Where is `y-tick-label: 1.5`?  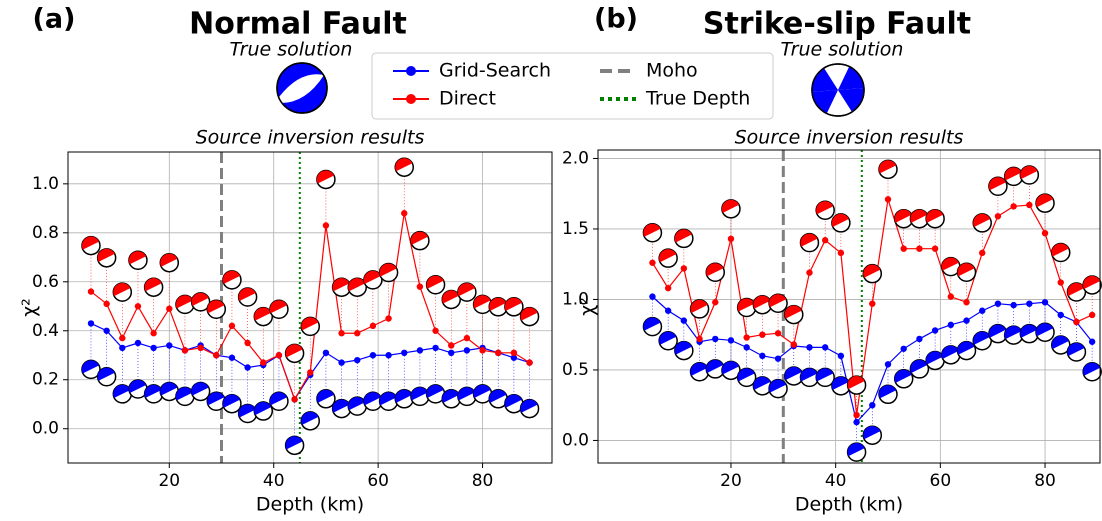 y-tick-label: 1.5 is located at coordinates (575, 229).